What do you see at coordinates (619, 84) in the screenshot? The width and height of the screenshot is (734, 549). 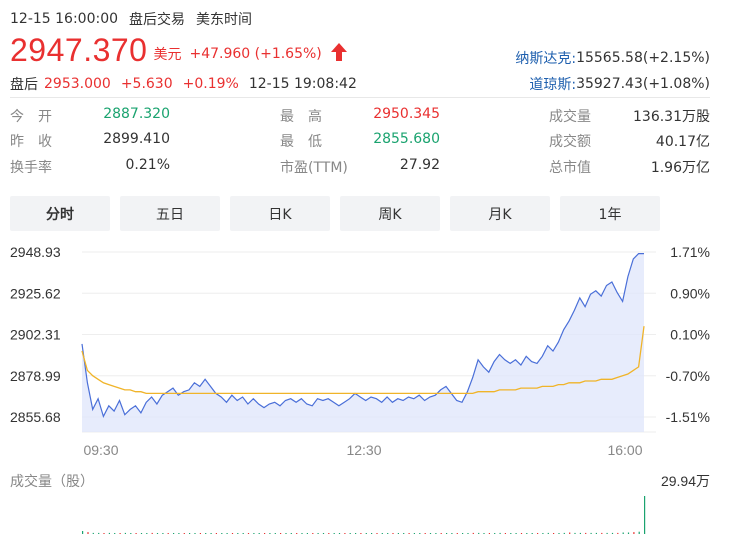 I see `index-dow: 道琼斯: 35927.43(+1.08%)` at bounding box center [619, 84].